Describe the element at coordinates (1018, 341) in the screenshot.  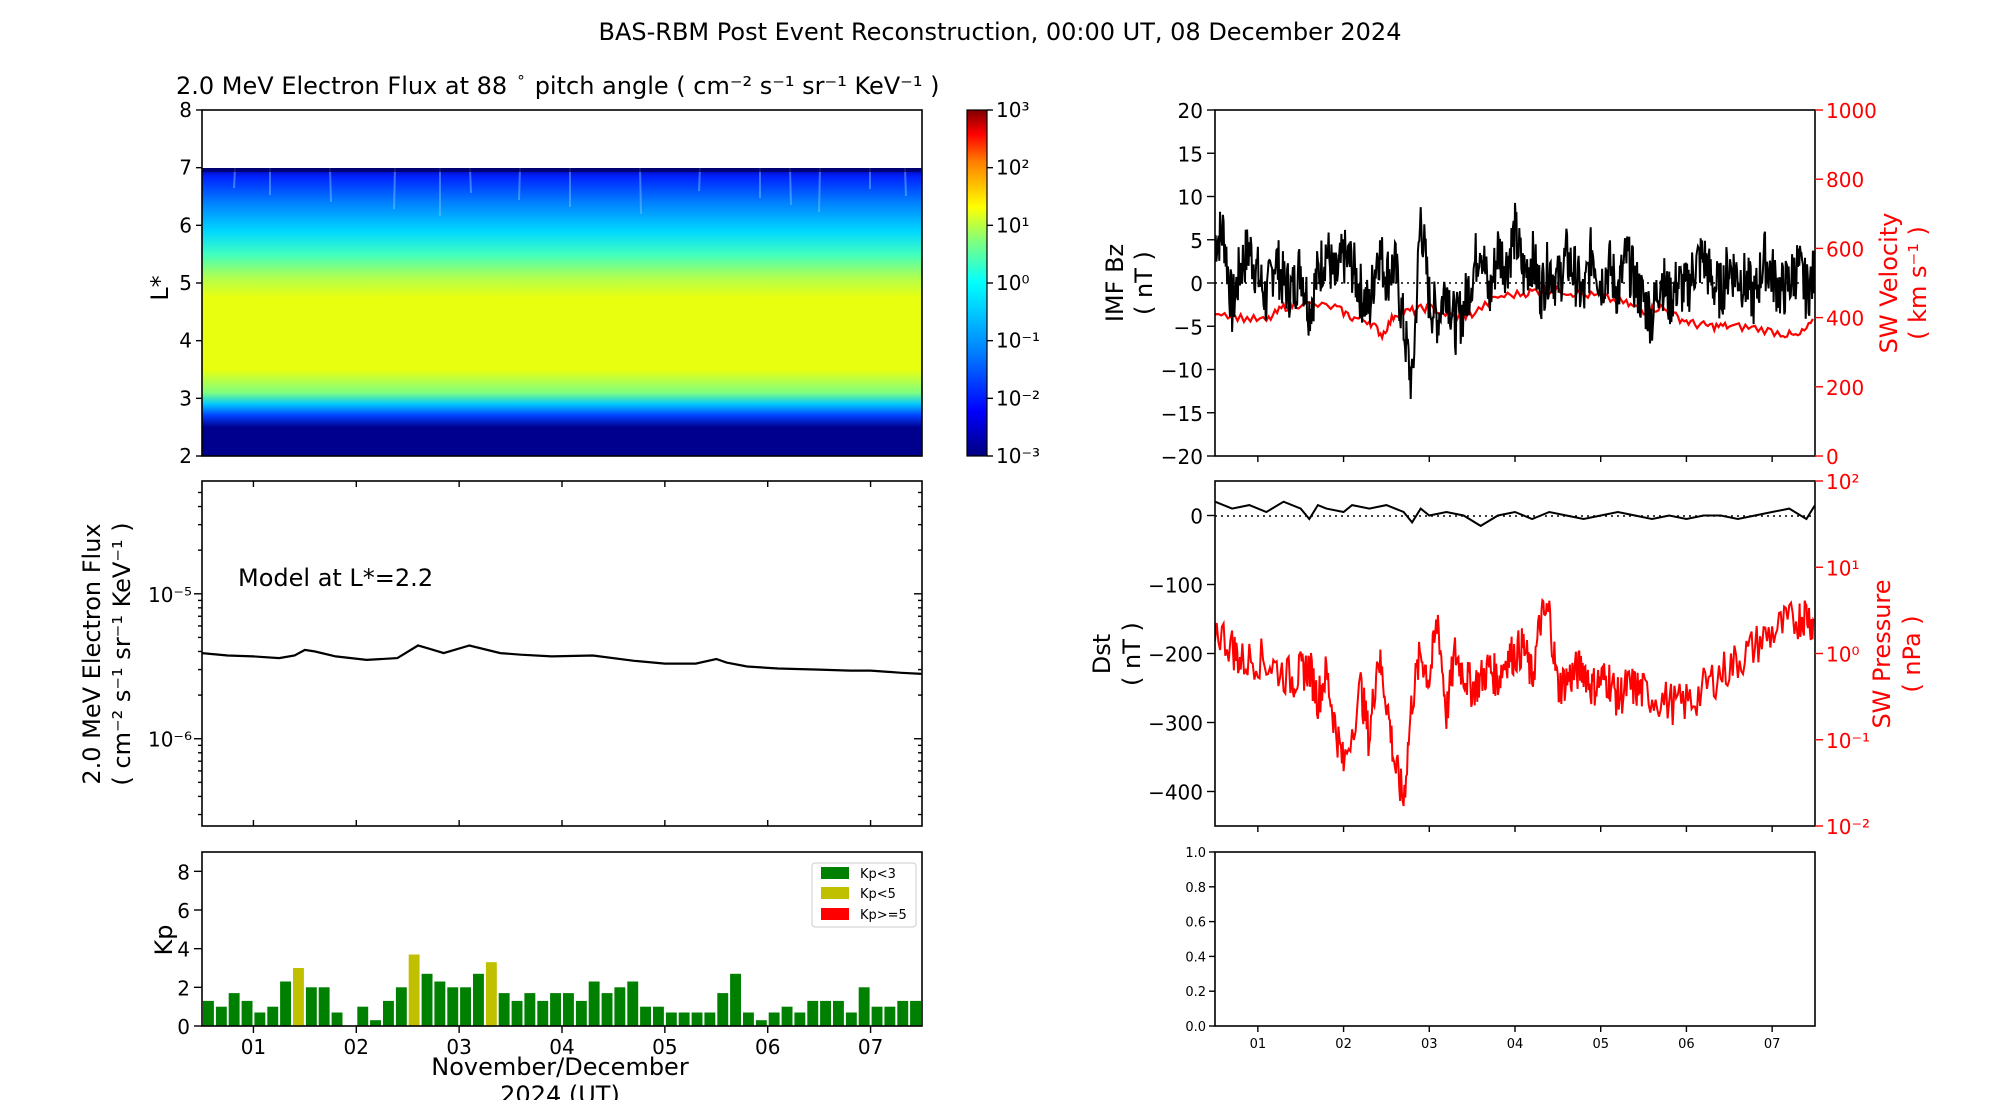
I see `colorbar-tick-label: 10⁻¹` at that location.